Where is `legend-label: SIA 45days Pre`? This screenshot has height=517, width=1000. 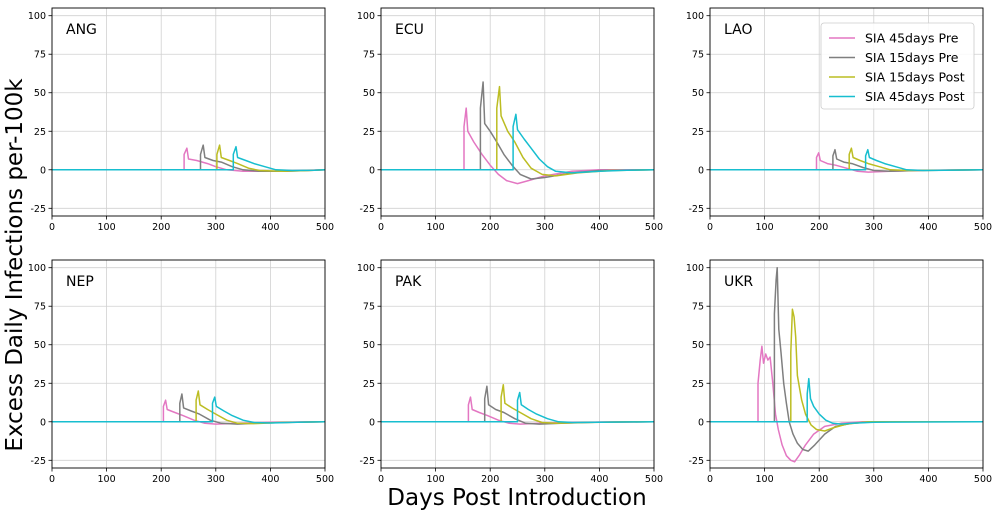 legend-label: SIA 45days Pre is located at coordinates (912, 38).